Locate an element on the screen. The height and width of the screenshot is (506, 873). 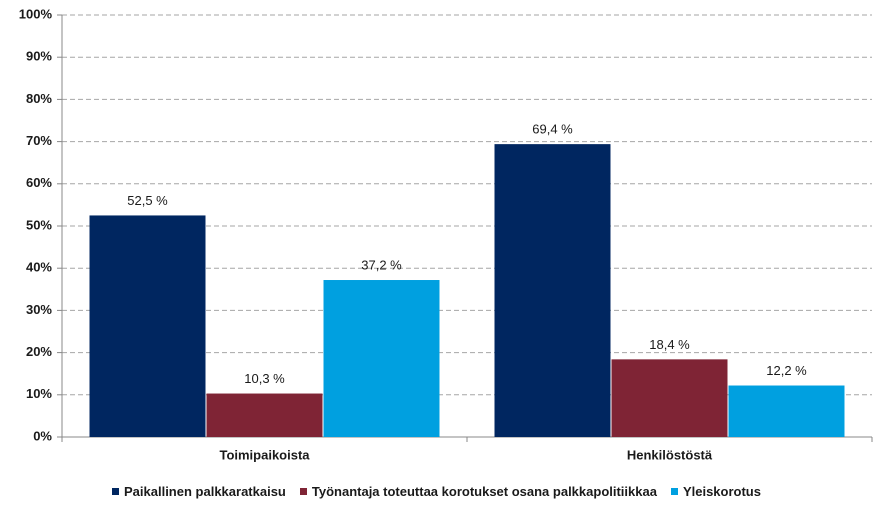
value-label: 18,4 % is located at coordinates (669, 344).